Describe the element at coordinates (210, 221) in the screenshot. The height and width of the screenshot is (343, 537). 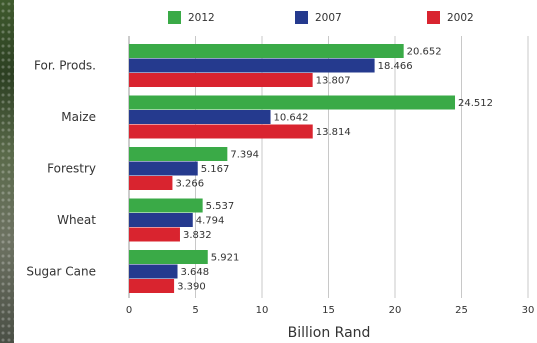
I see `data-label-2007-3: 4.794` at that location.